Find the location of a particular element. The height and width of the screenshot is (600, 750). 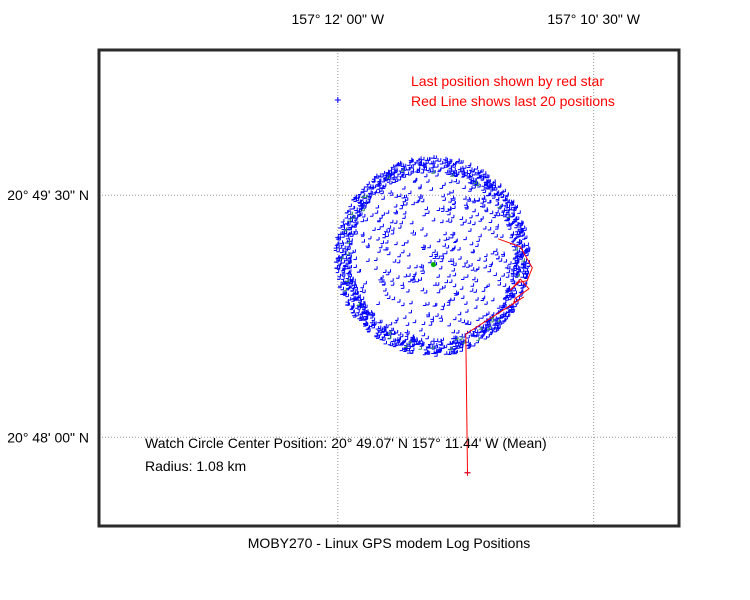

x-tick-label-2: 157° 10' 30" W is located at coordinates (593, 19).